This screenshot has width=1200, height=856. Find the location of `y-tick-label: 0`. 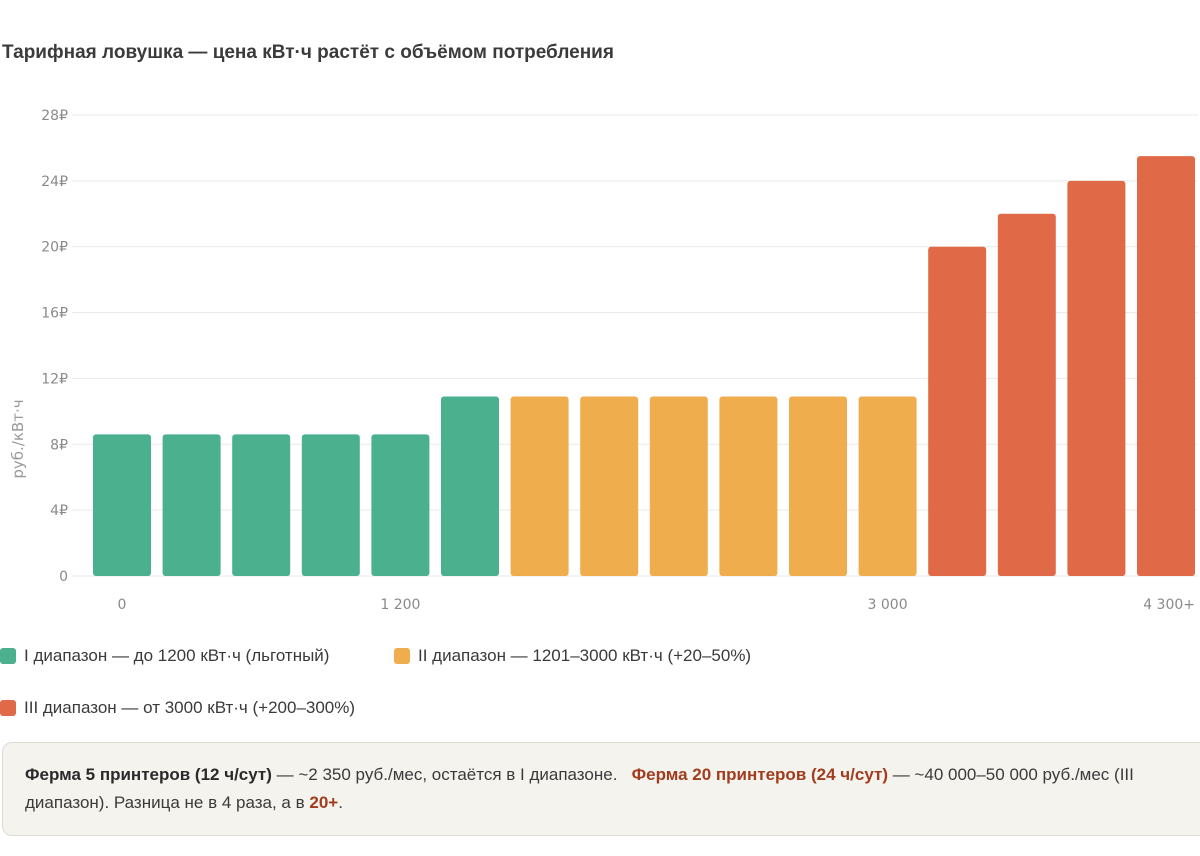

y-tick-label: 0 is located at coordinates (63, 577).